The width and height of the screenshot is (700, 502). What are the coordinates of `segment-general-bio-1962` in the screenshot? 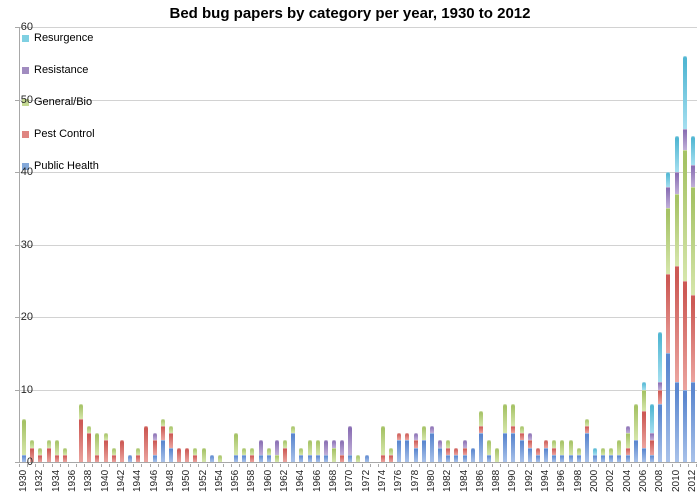 It's located at (285, 444).